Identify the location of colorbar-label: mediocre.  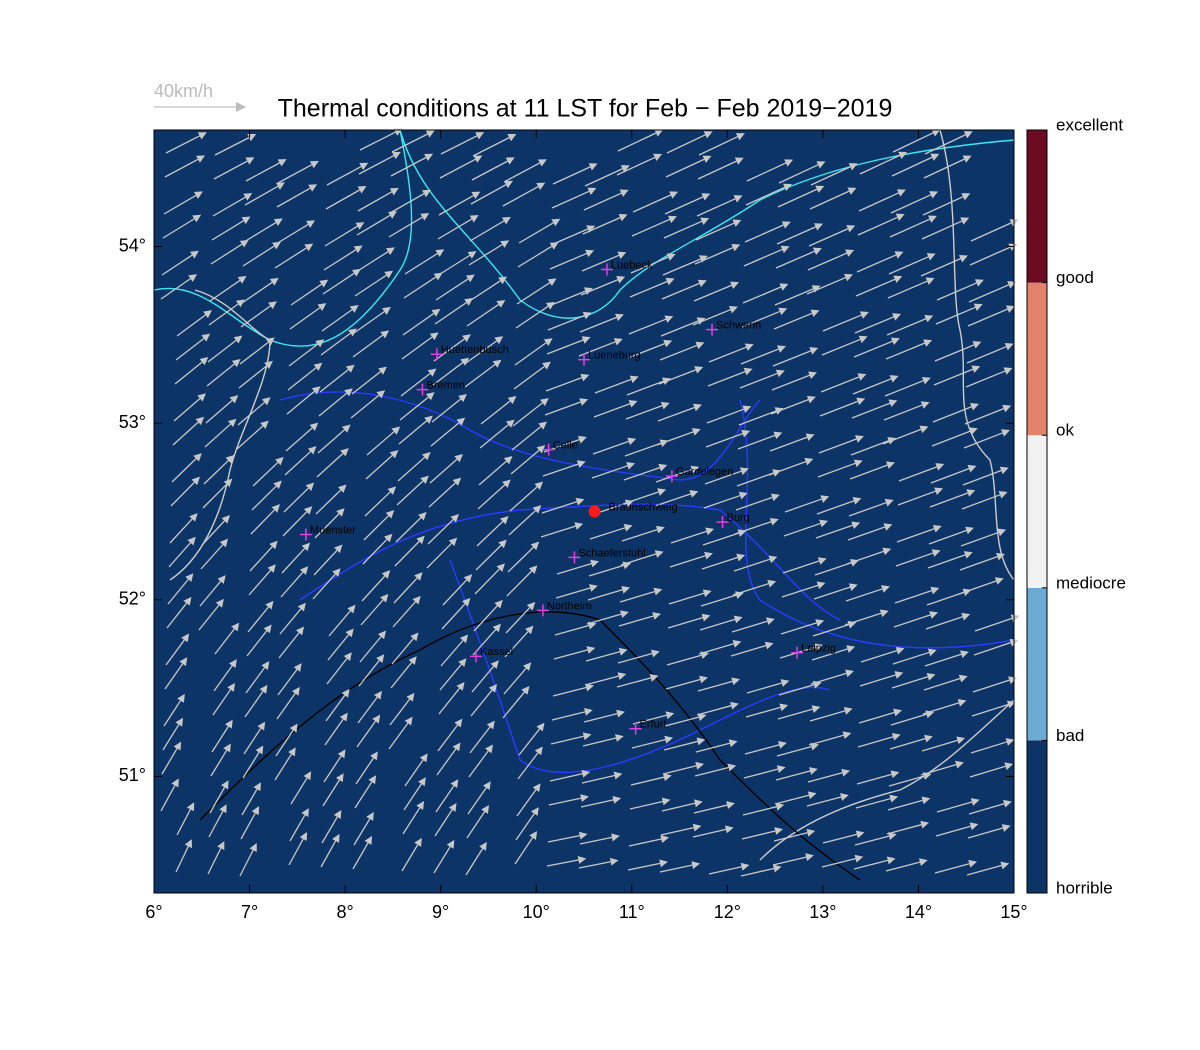
(1091, 582).